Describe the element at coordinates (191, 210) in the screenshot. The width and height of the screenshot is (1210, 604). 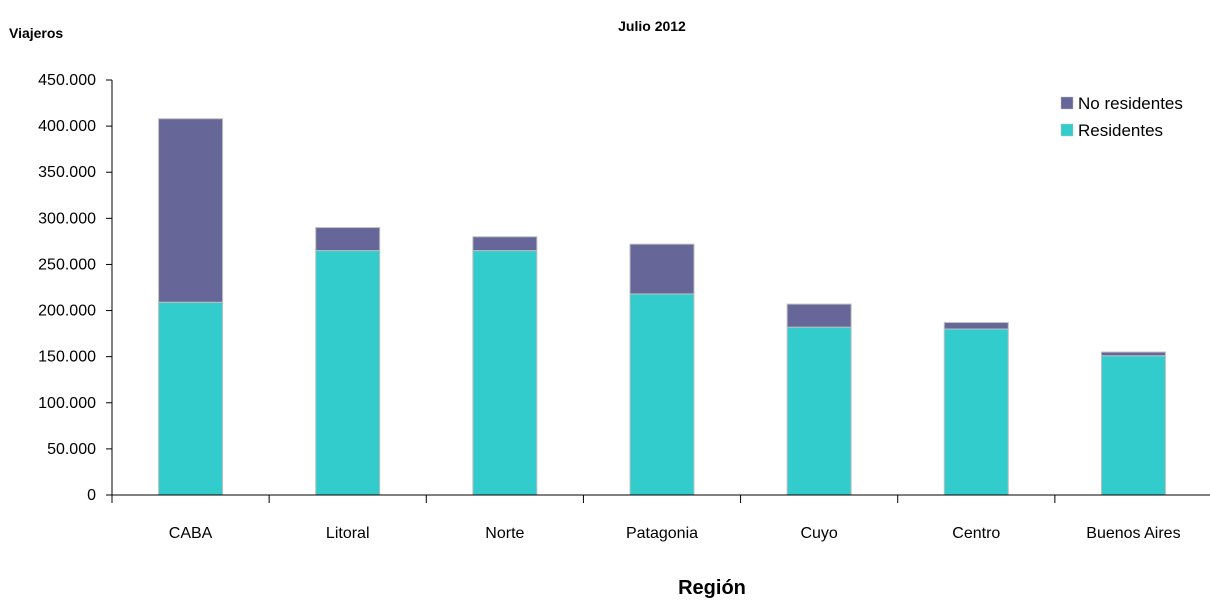
I see `bar-no-residentes-caba` at that location.